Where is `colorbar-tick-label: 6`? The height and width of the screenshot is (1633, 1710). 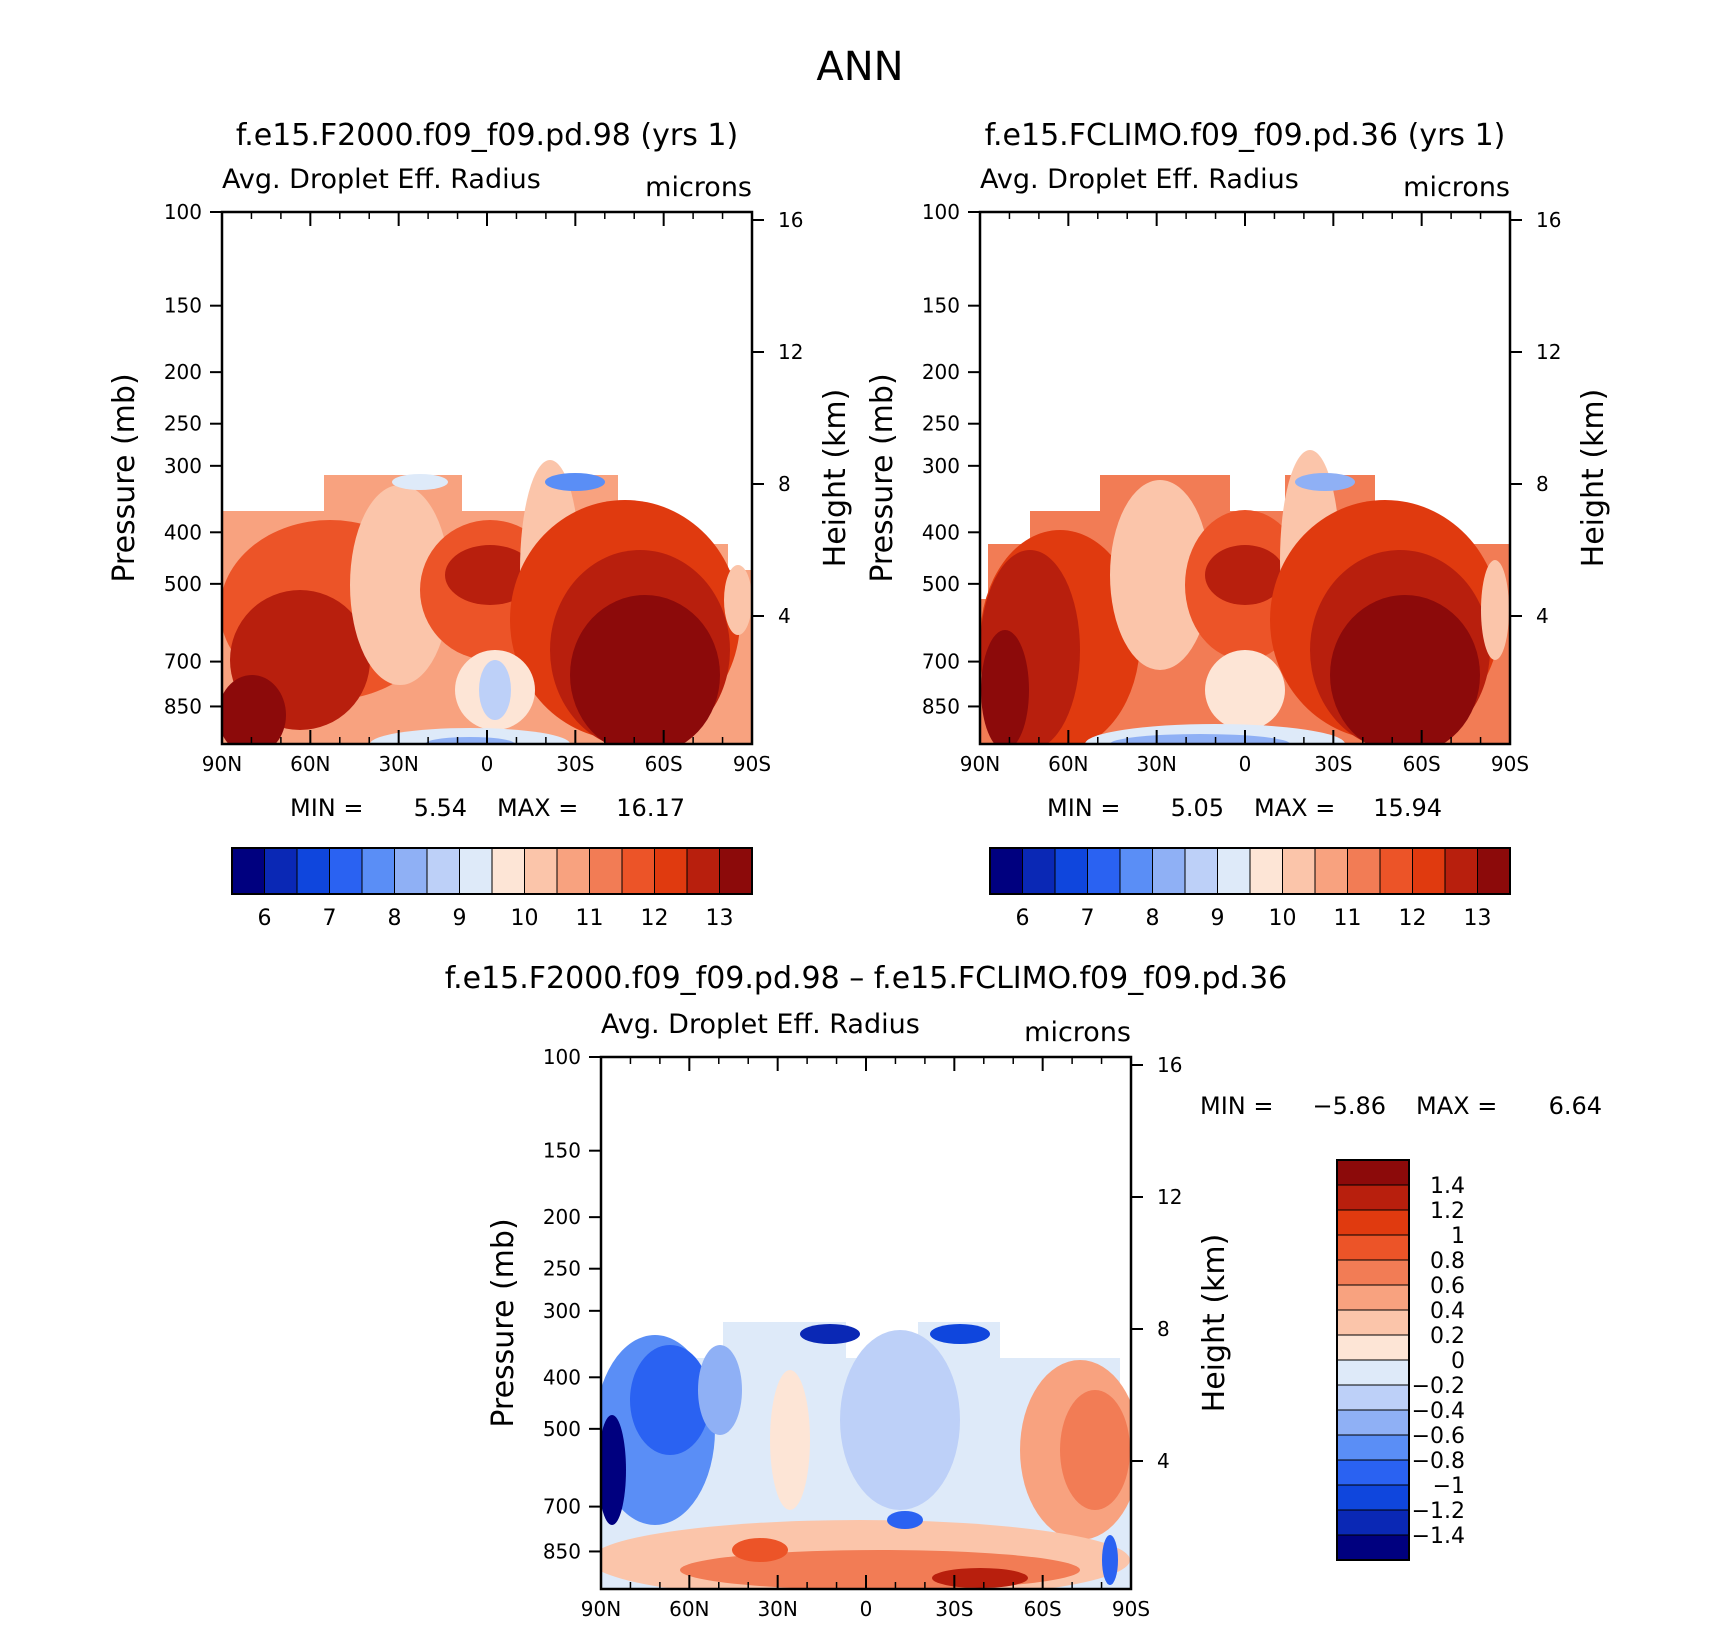 colorbar-tick-label: 6 is located at coordinates (1023, 918).